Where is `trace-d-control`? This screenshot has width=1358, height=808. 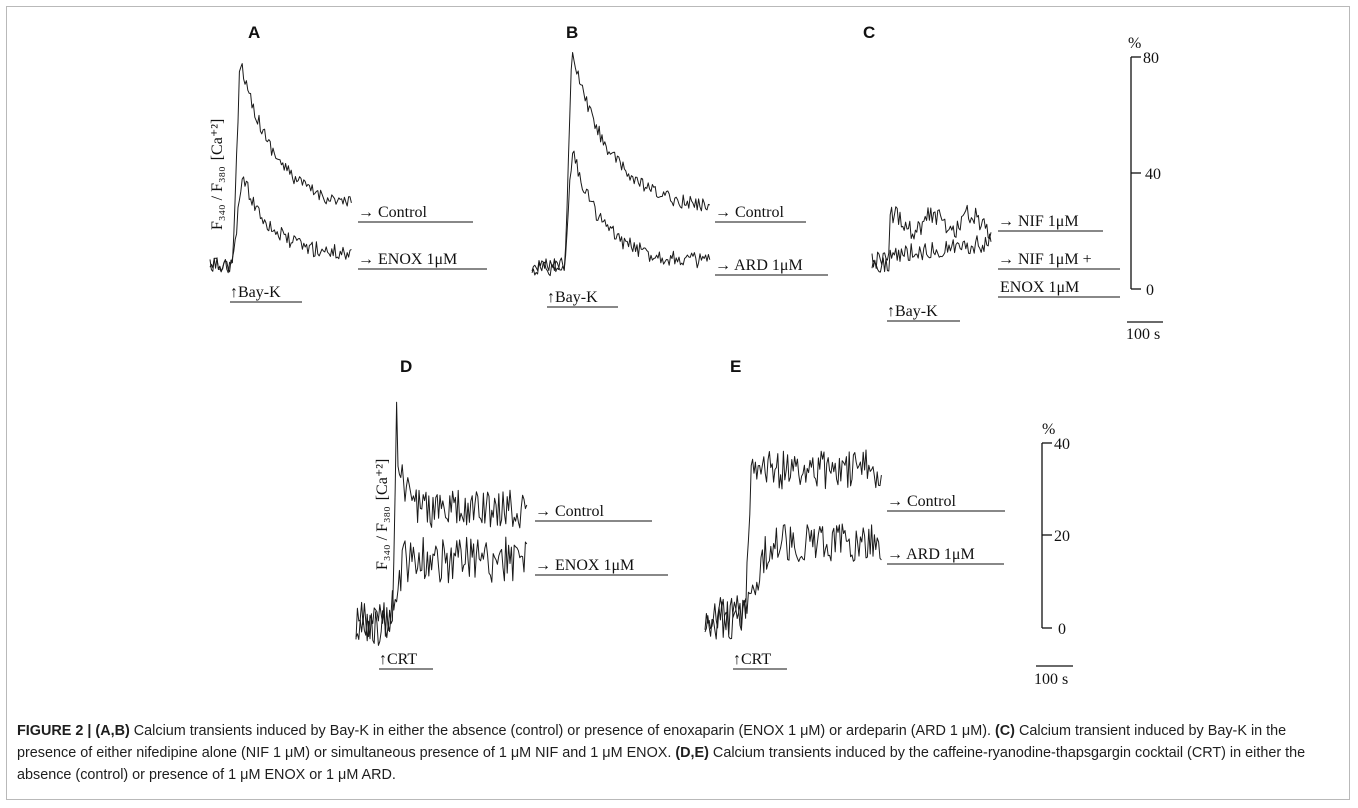
trace-d-control is located at coordinates (441, 520).